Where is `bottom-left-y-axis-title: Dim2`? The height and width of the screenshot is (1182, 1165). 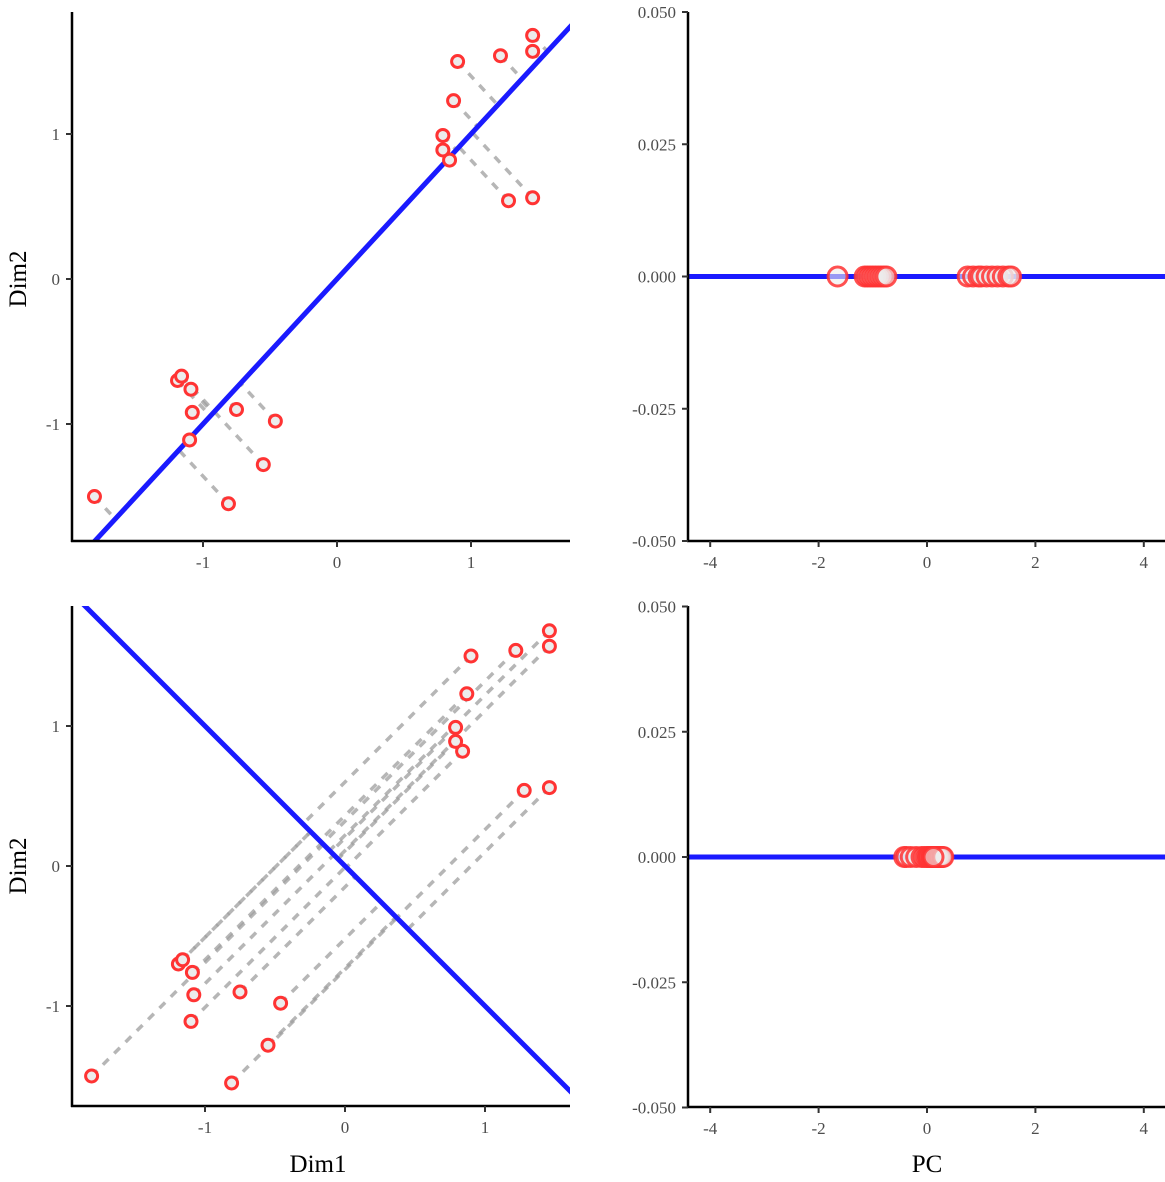
bottom-left-y-axis-title: Dim2 is located at coordinates (18, 866).